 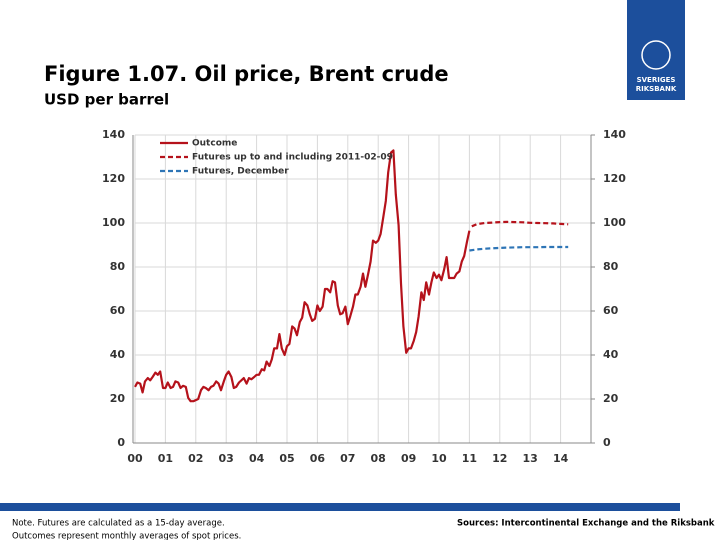 What do you see at coordinates (135, 458) in the screenshot?
I see `x-tick-label: 00` at bounding box center [135, 458].